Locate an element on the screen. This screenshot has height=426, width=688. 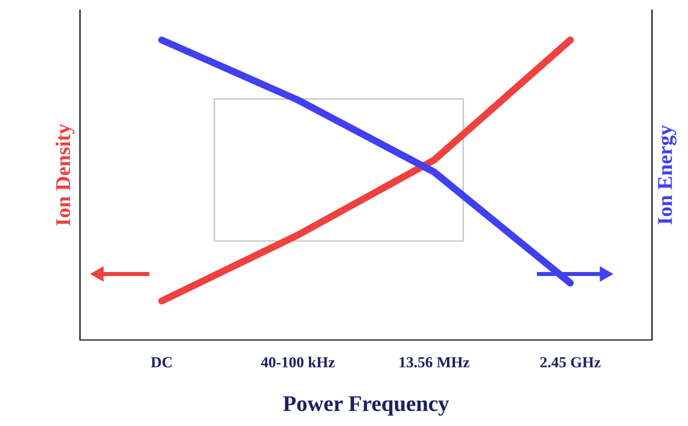
x-tick-label: DC is located at coordinates (161, 362).